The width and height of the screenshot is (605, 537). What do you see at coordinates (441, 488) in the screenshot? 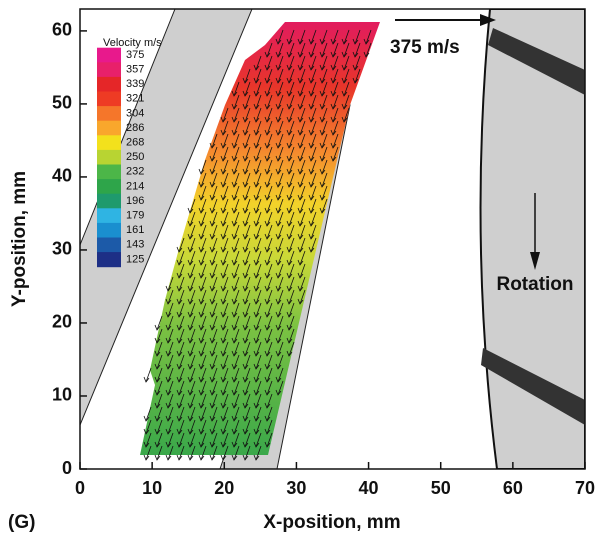
I see `x-tick-label: 50` at bounding box center [441, 488].